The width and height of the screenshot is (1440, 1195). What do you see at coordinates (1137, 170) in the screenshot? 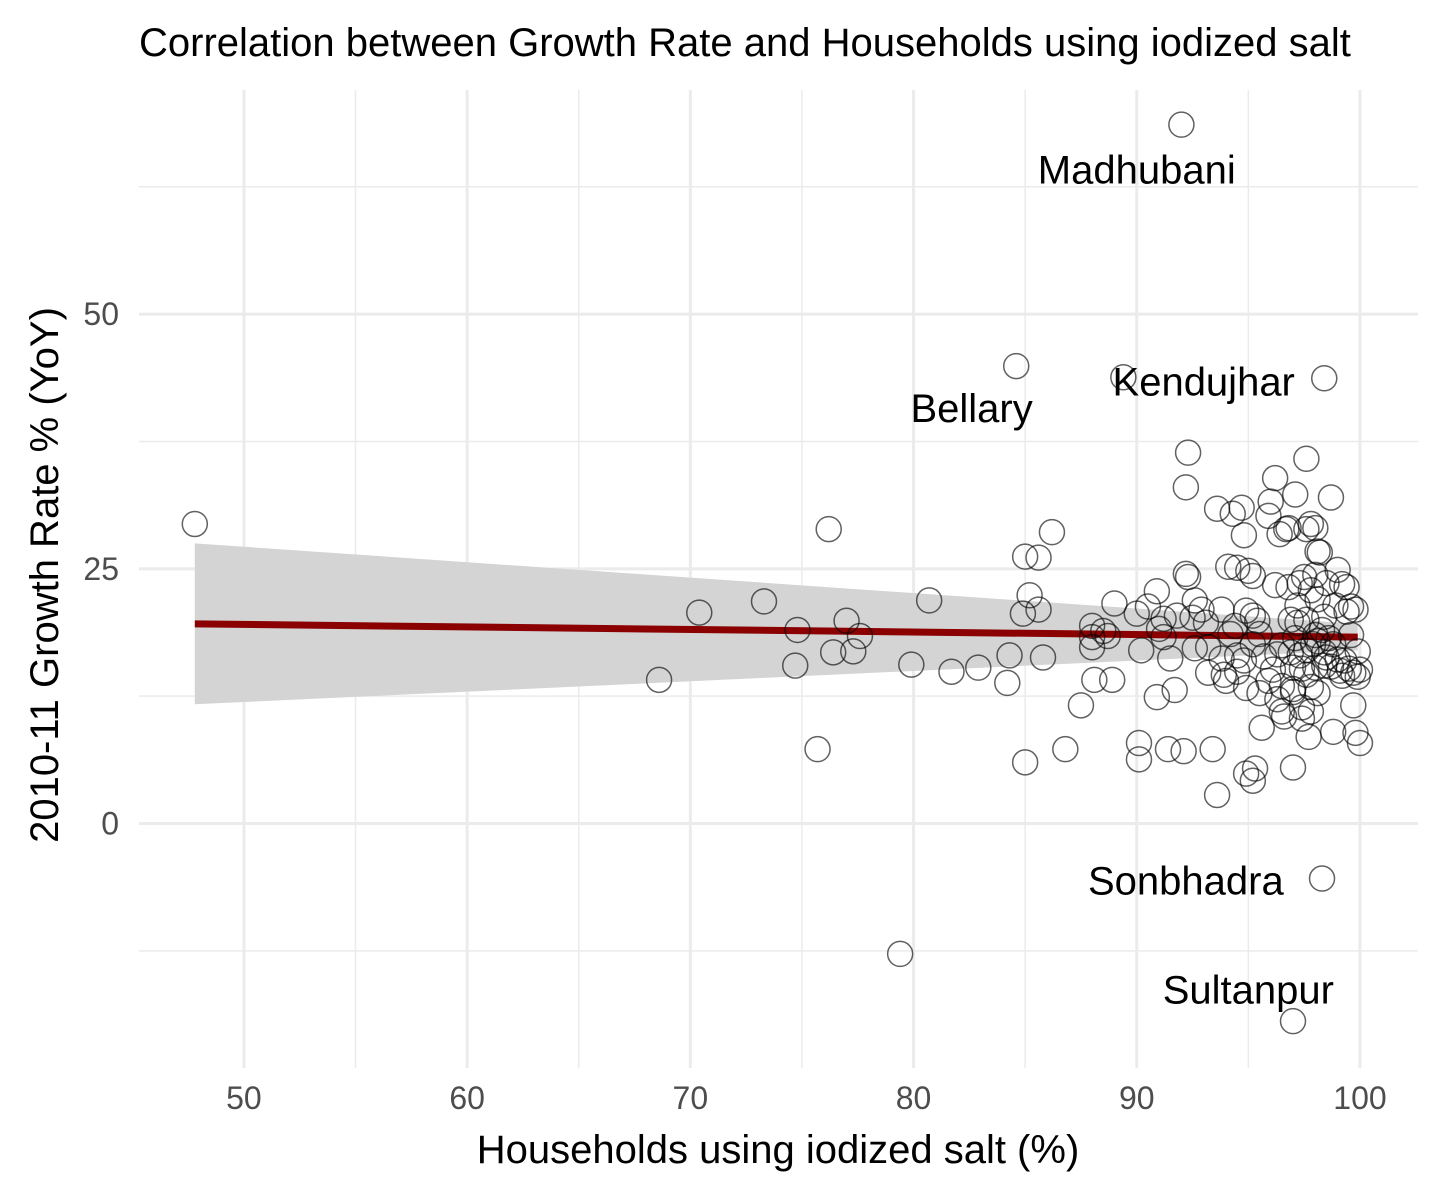
I see `point-label: Madhubani` at bounding box center [1137, 170].